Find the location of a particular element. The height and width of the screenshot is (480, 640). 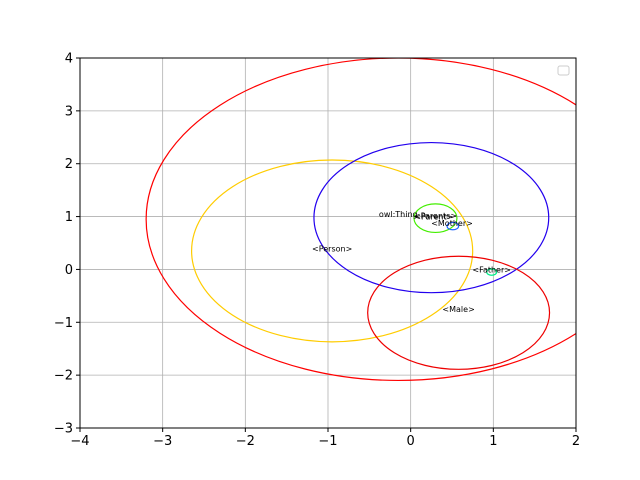

x-tick-label: 0 is located at coordinates (411, 441).